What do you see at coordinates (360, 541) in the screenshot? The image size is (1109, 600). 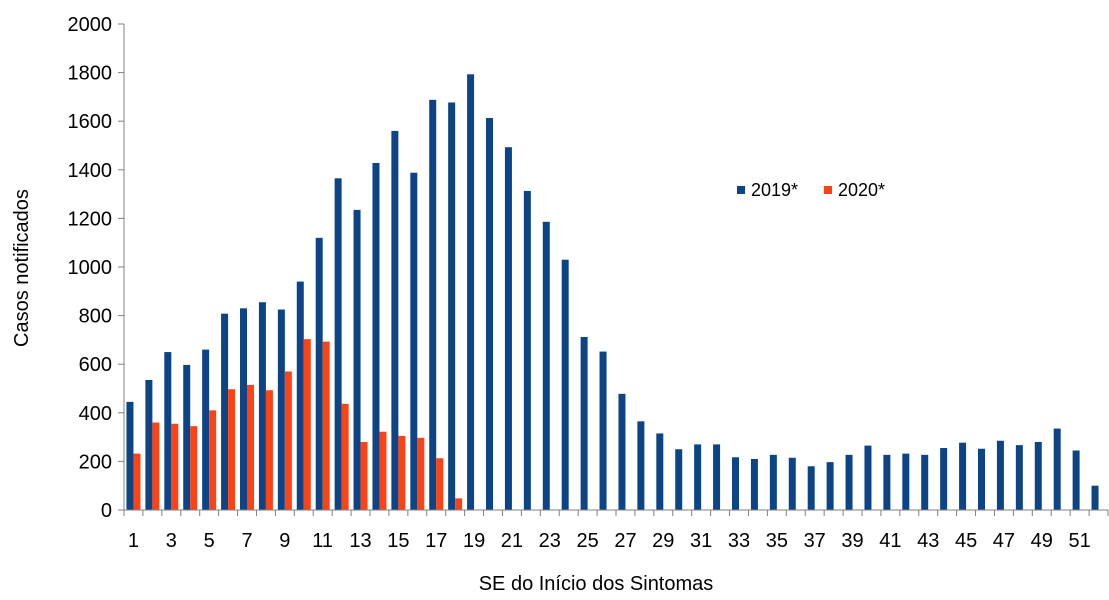 I see `x-tick-label: 13` at bounding box center [360, 541].